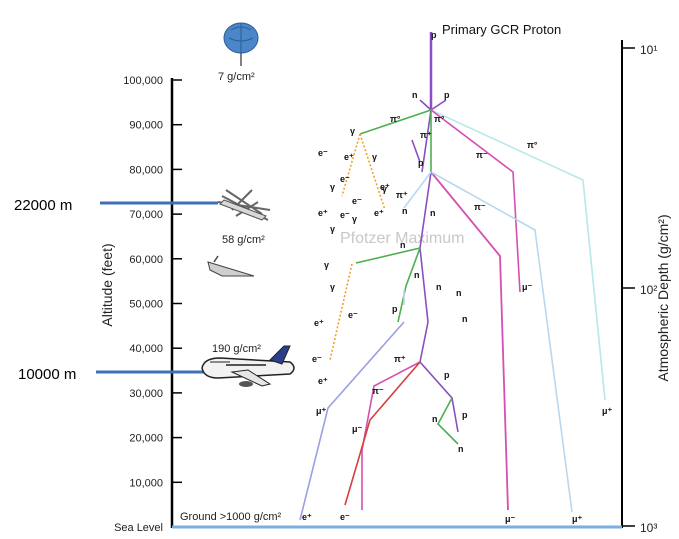  What do you see at coordinates (231, 266) in the screenshot?
I see `concorde-icon` at bounding box center [231, 266].